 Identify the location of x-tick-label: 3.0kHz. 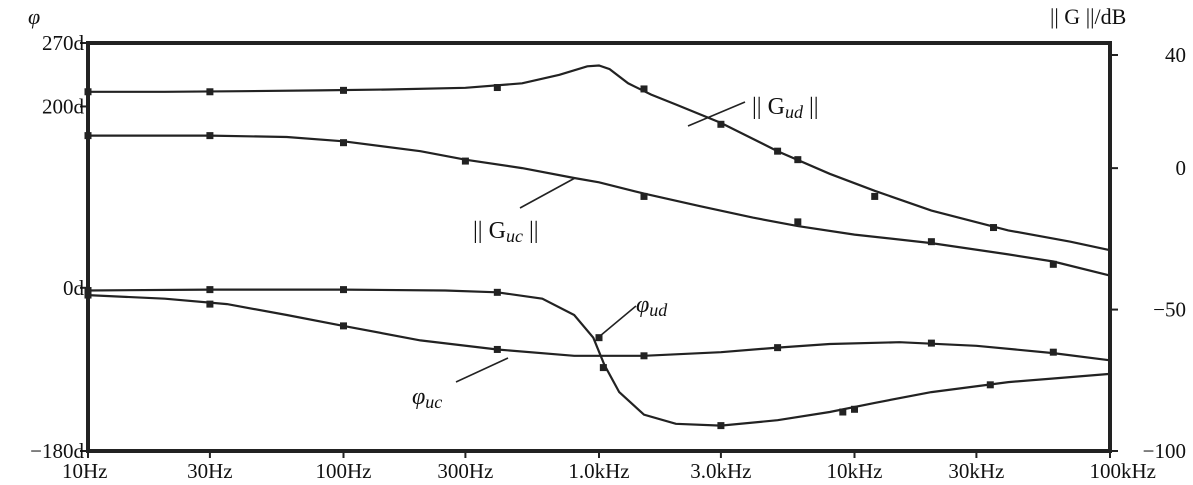
(720, 471).